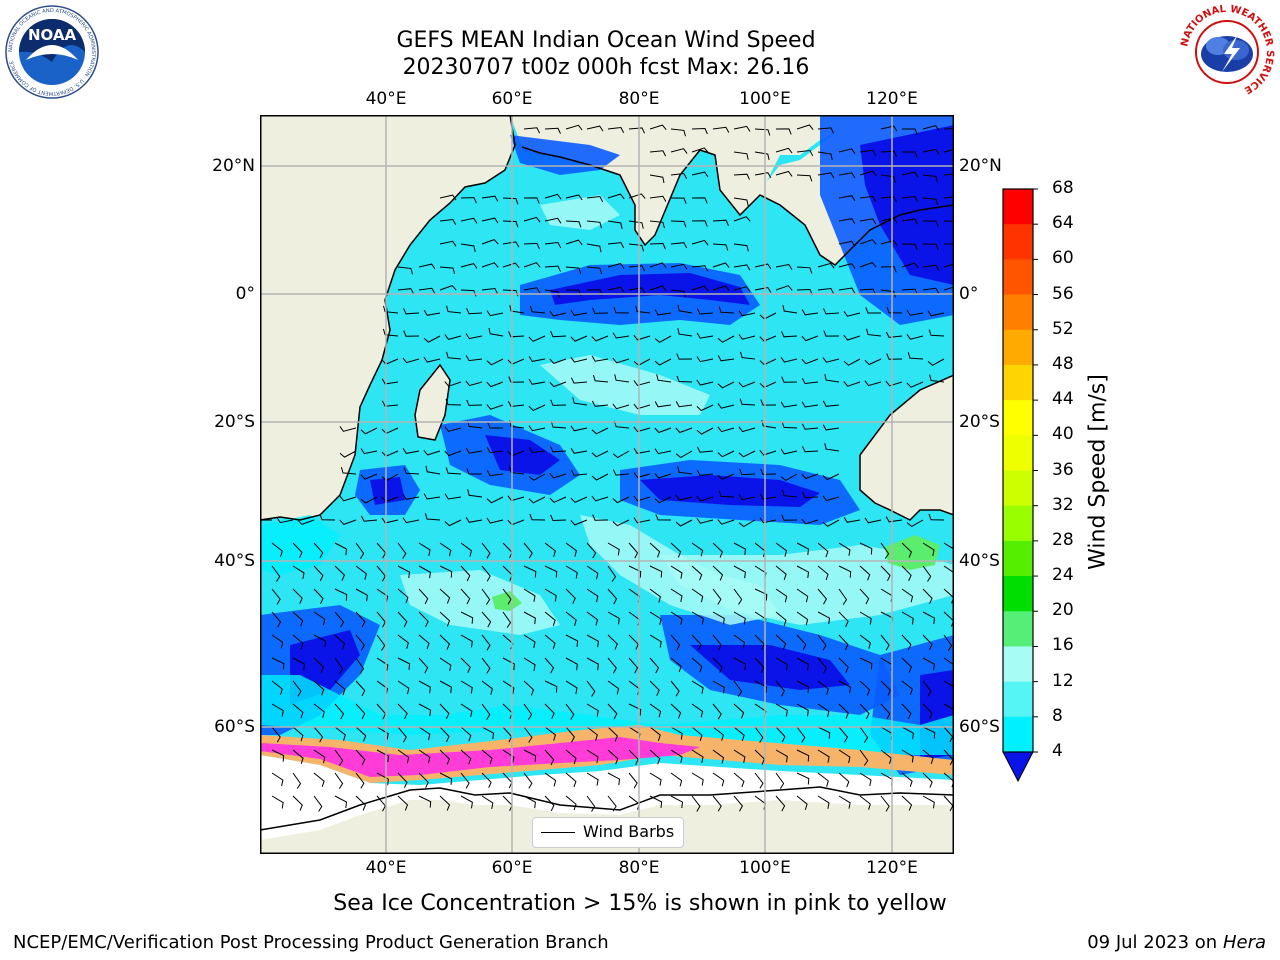 The image size is (1280, 960). I want to click on chart-title-line2: 20230707 t00z 000h fcst Max: 26.16, so click(606, 67).